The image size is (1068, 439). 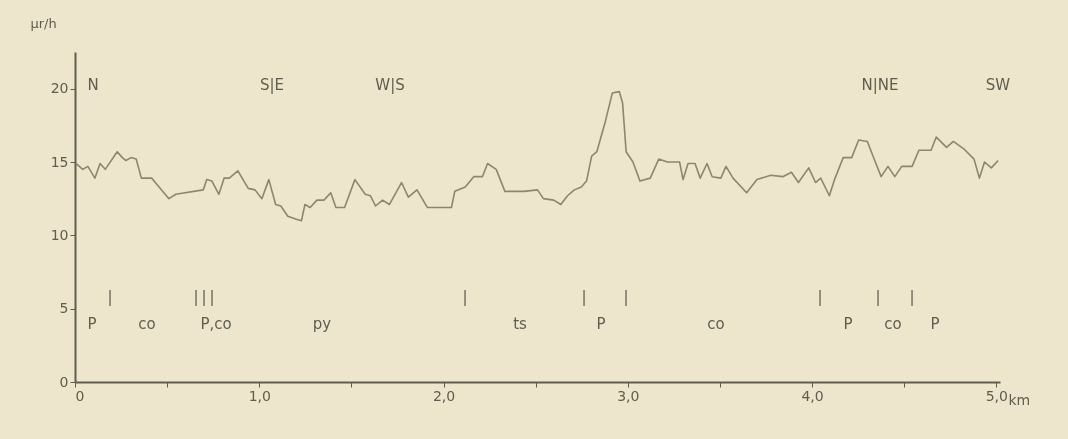 What do you see at coordinates (520, 324) in the screenshot?
I see `annotation: ts` at bounding box center [520, 324].